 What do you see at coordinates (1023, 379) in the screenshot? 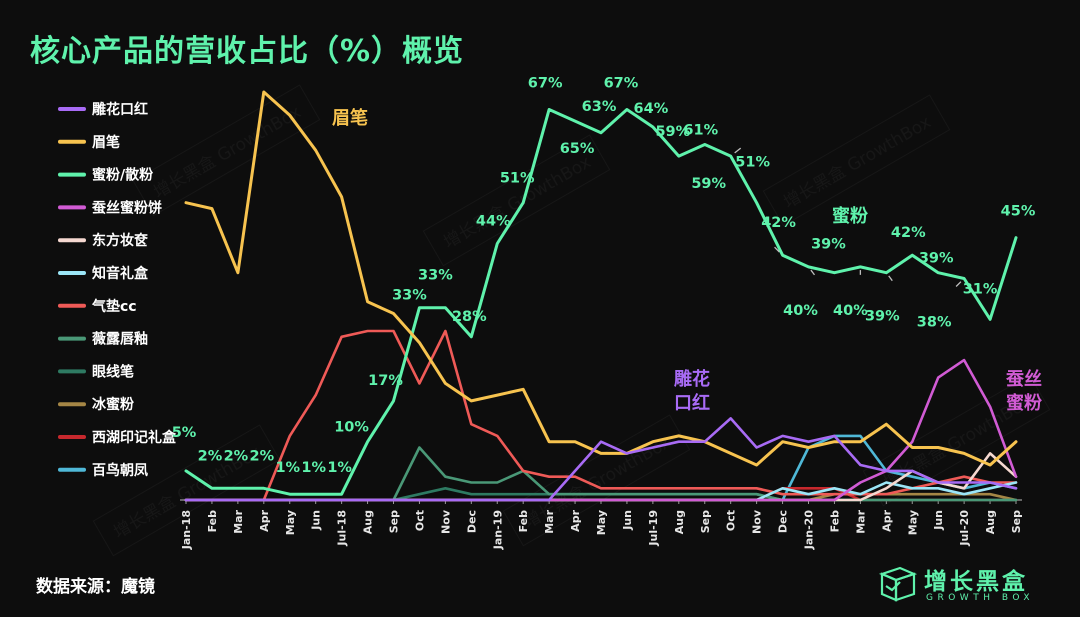
I see `series-annotation: 蚕丝` at bounding box center [1023, 379].